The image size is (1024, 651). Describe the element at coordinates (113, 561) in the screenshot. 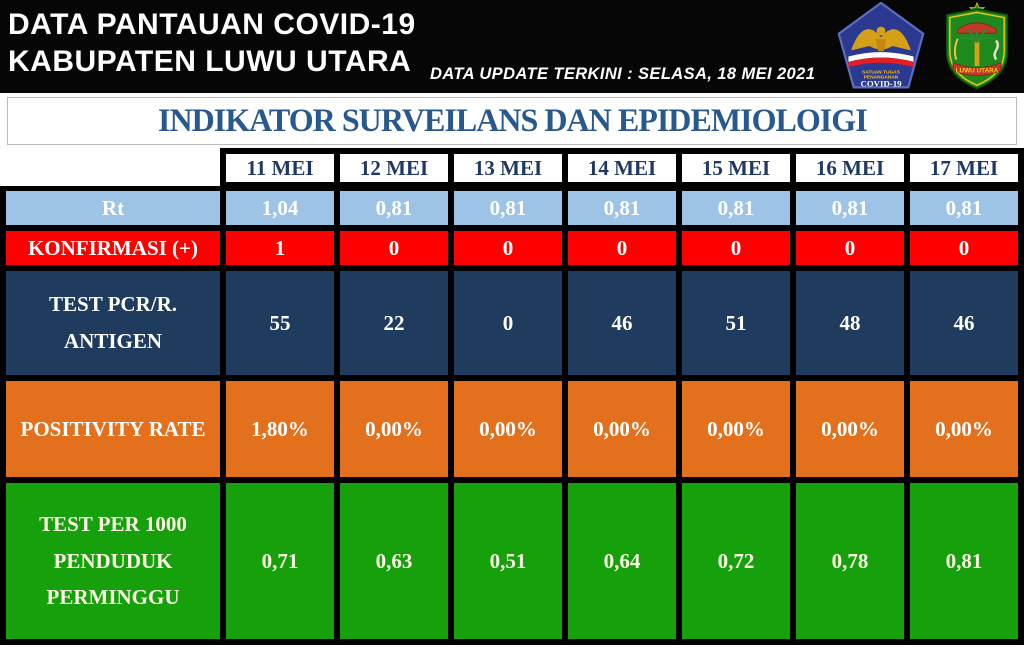

I see `row-label-test-per-1000: TEST PER 1000 PENDUDUK PERMINGGU` at that location.